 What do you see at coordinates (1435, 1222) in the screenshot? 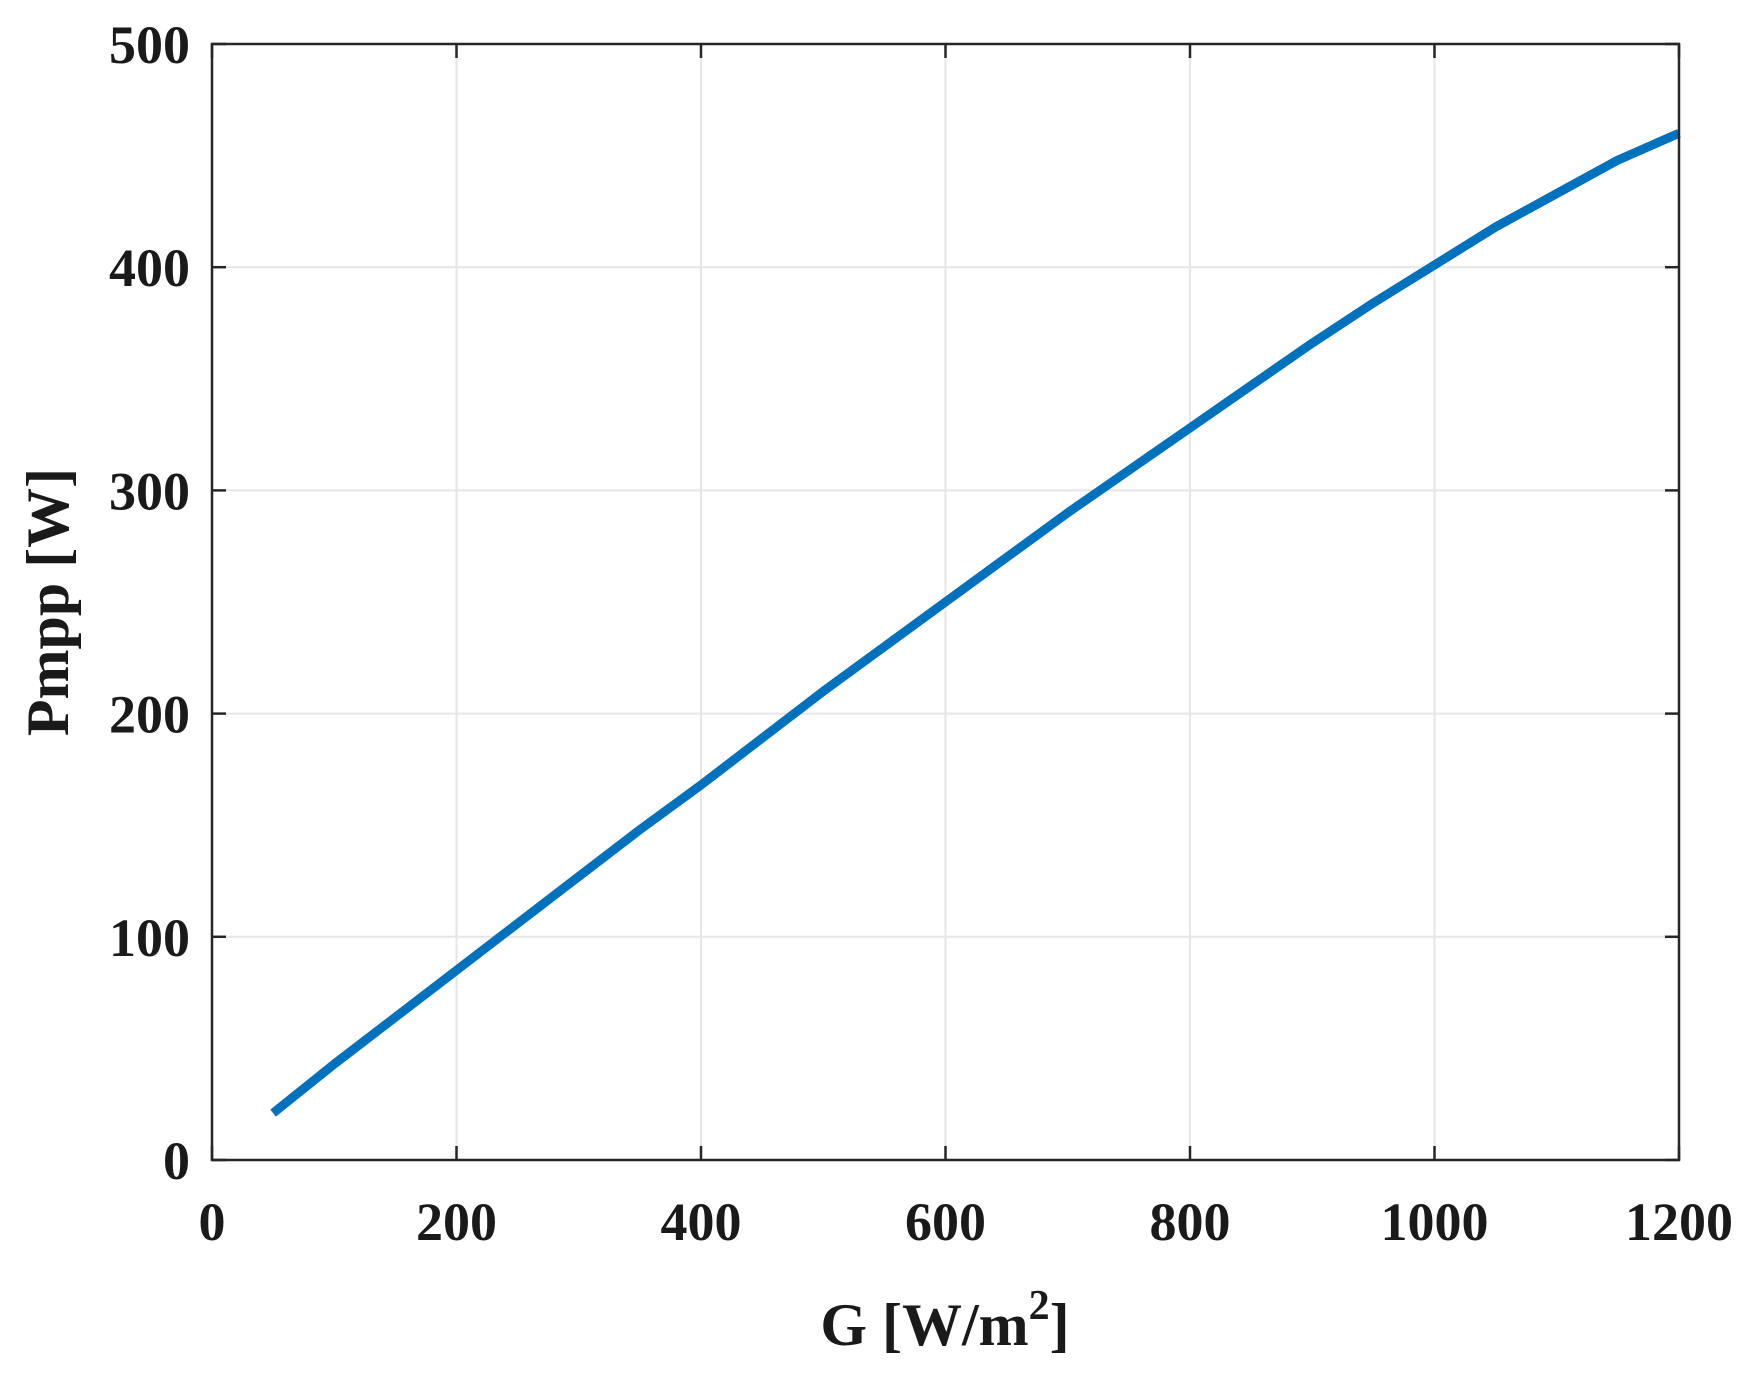
I see `x-tick-label: 1000` at bounding box center [1435, 1222].